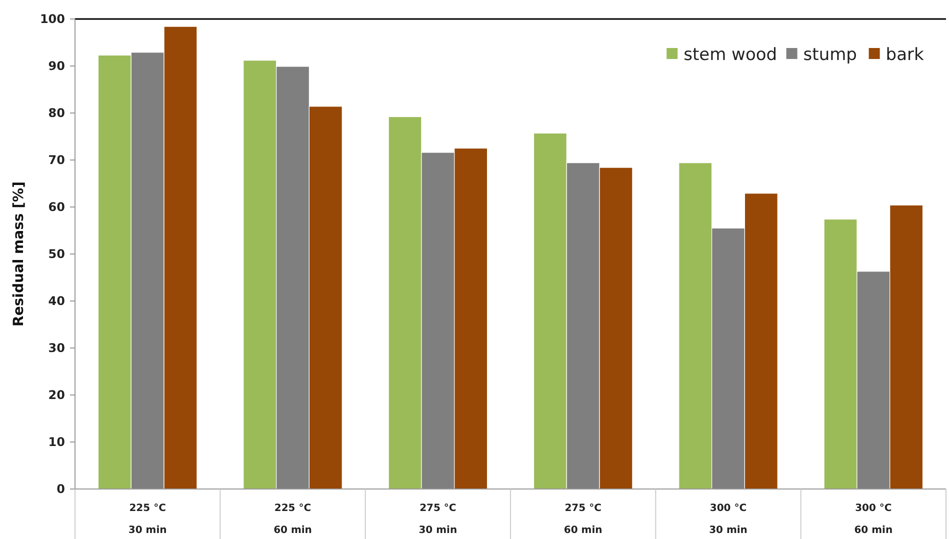 The height and width of the screenshot is (539, 949). Describe the element at coordinates (56, 254) in the screenshot. I see `y-tick-label: 50` at that location.